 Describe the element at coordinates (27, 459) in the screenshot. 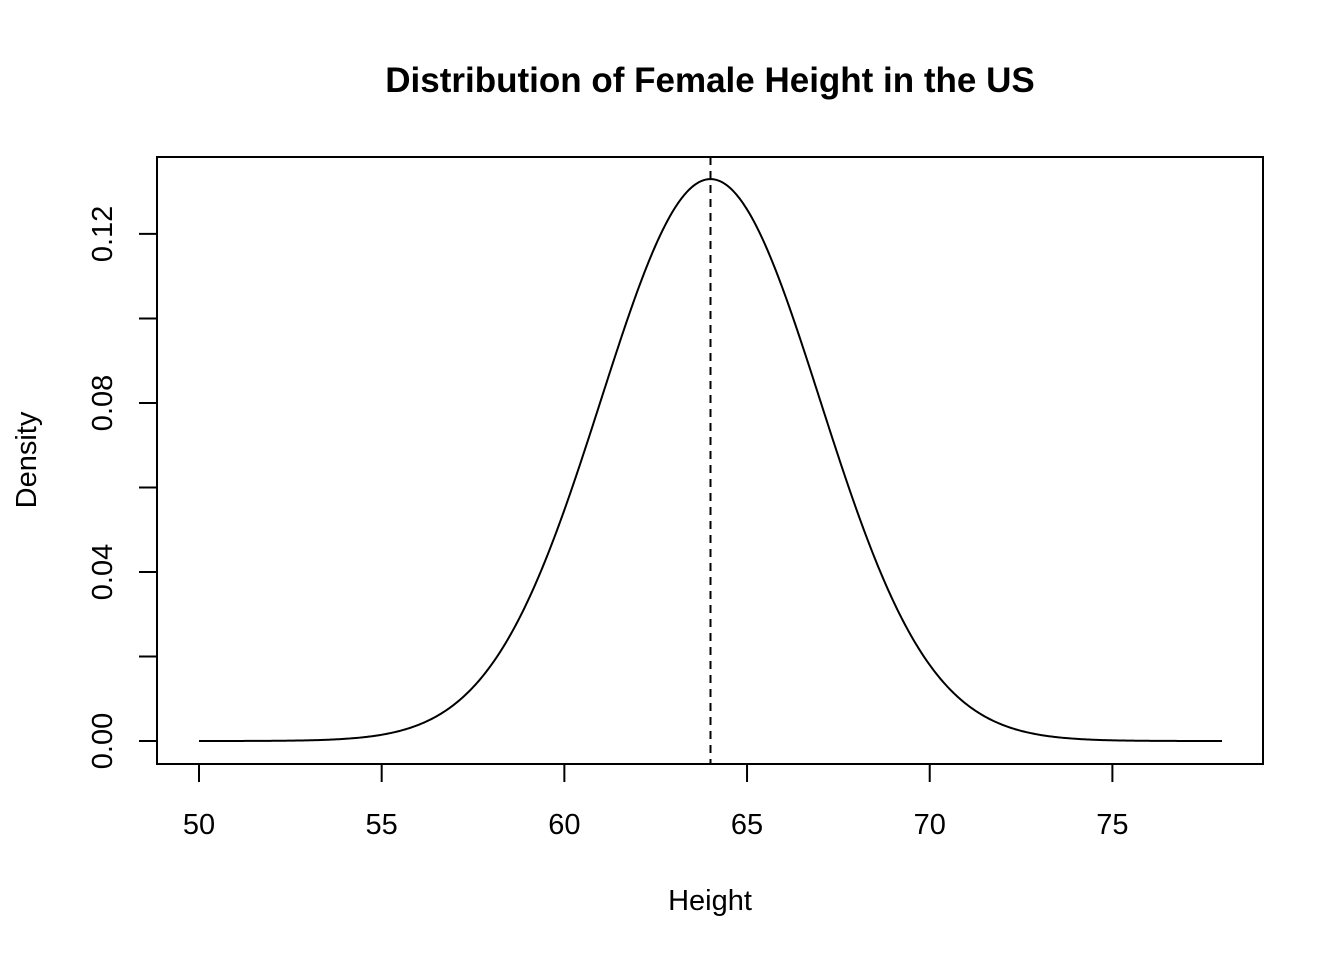

I see `y-axis-label: Density` at that location.